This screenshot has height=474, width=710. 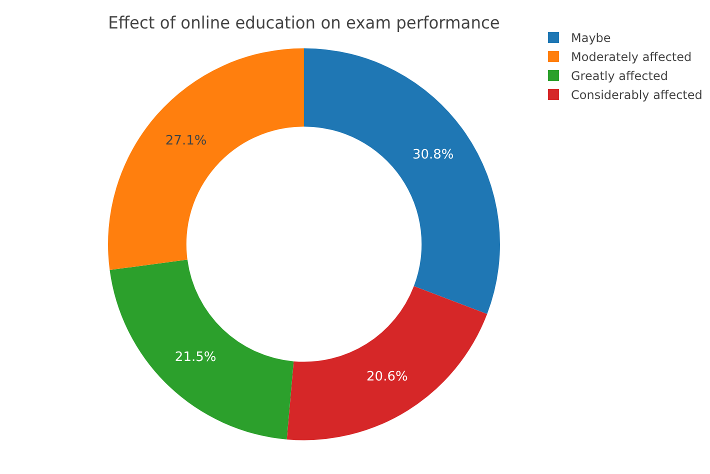 I want to click on data-label: 27.1%, so click(x=186, y=140).